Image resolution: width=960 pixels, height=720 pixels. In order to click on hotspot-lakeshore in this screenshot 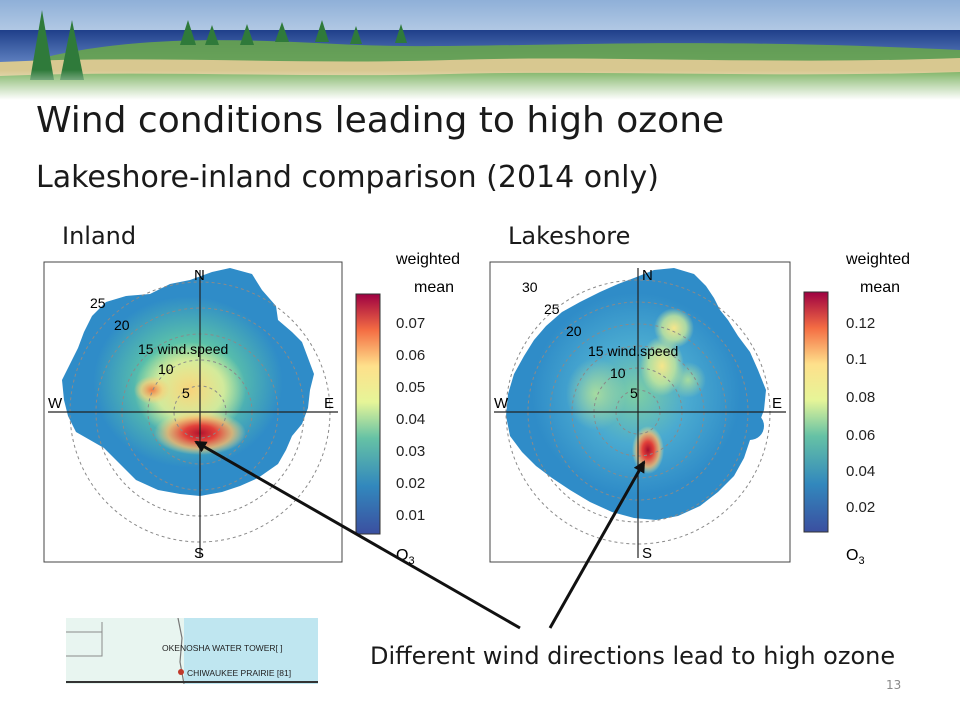, I will do `click(648, 450)`.